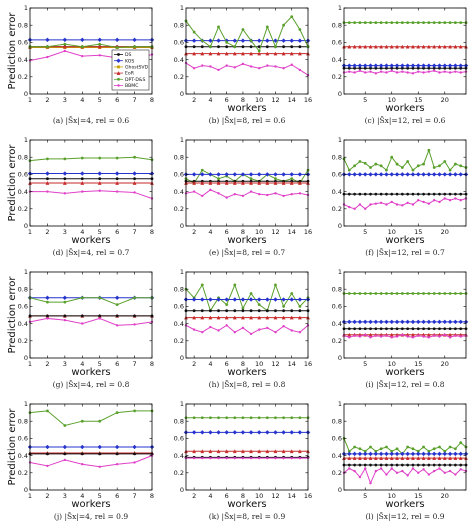 This screenshot has width=474, height=532. What do you see at coordinates (182, 490) in the screenshot?
I see `y-tick-label: 0` at bounding box center [182, 490].